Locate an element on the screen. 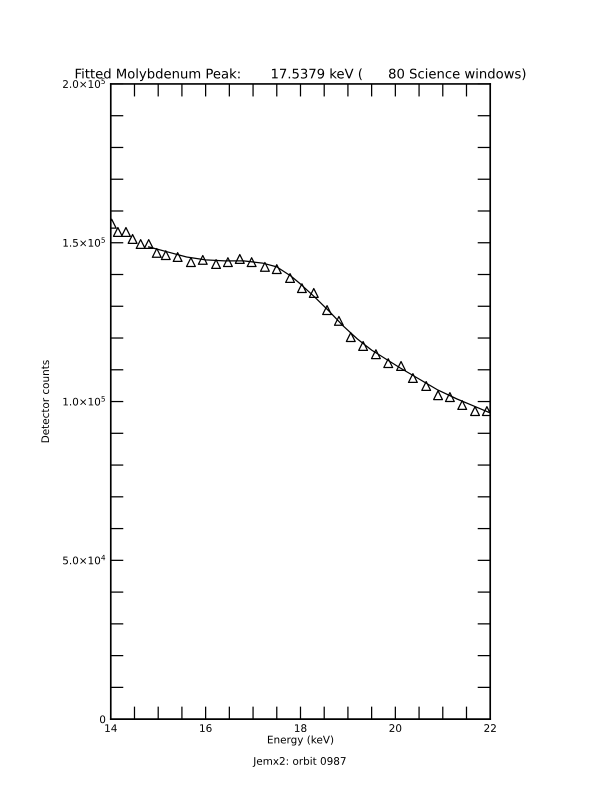 The height and width of the screenshot is (792, 612). x-tick-label: 18 is located at coordinates (300, 728).